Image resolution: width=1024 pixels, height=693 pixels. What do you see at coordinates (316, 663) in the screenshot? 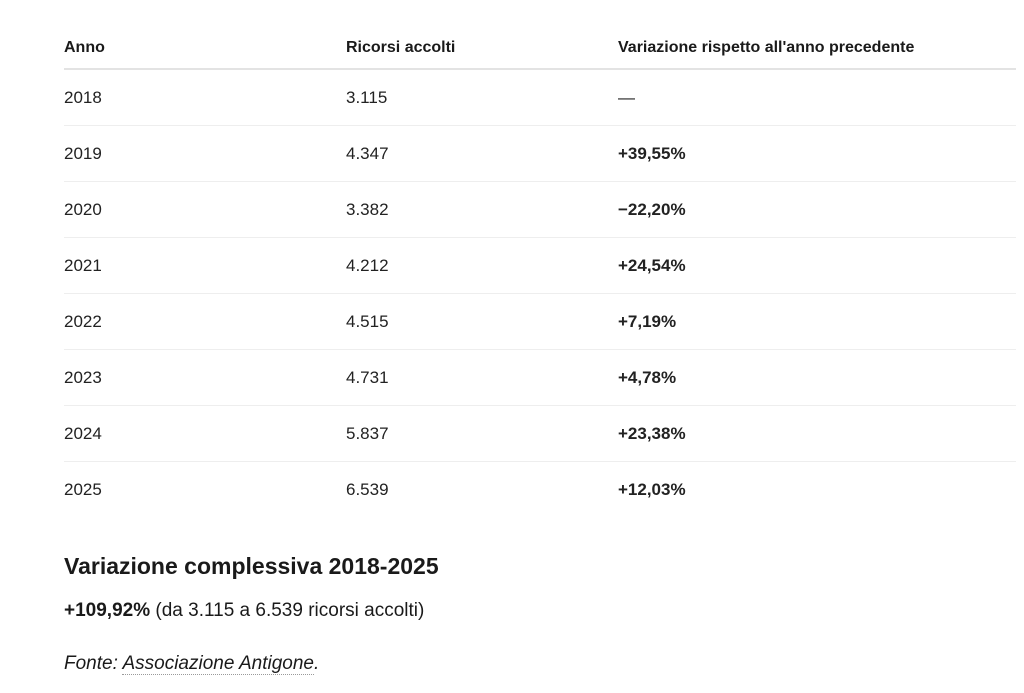
I see `source-suffix: .` at bounding box center [316, 663].